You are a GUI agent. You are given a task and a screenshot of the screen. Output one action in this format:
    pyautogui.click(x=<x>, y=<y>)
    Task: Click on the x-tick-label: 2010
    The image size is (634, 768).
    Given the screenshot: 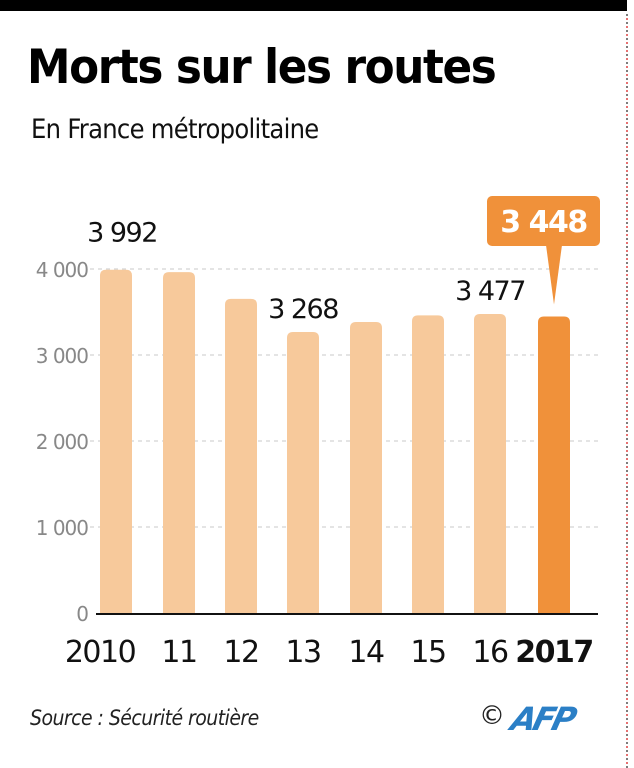 What is the action you would take?
    pyautogui.click(x=100, y=652)
    